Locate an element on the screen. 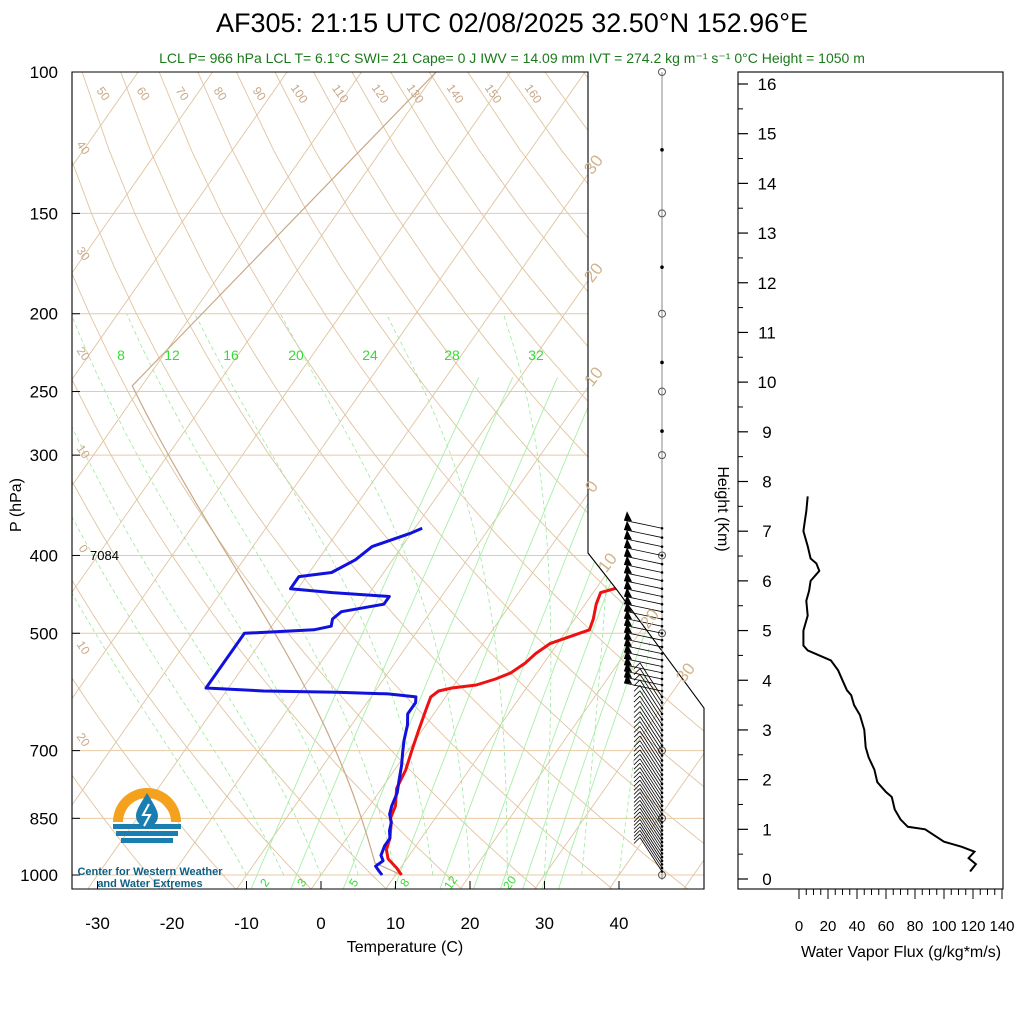 This screenshot has height=1024, width=1024. logo-text-line1: Center for Western Weather is located at coordinates (150, 872).